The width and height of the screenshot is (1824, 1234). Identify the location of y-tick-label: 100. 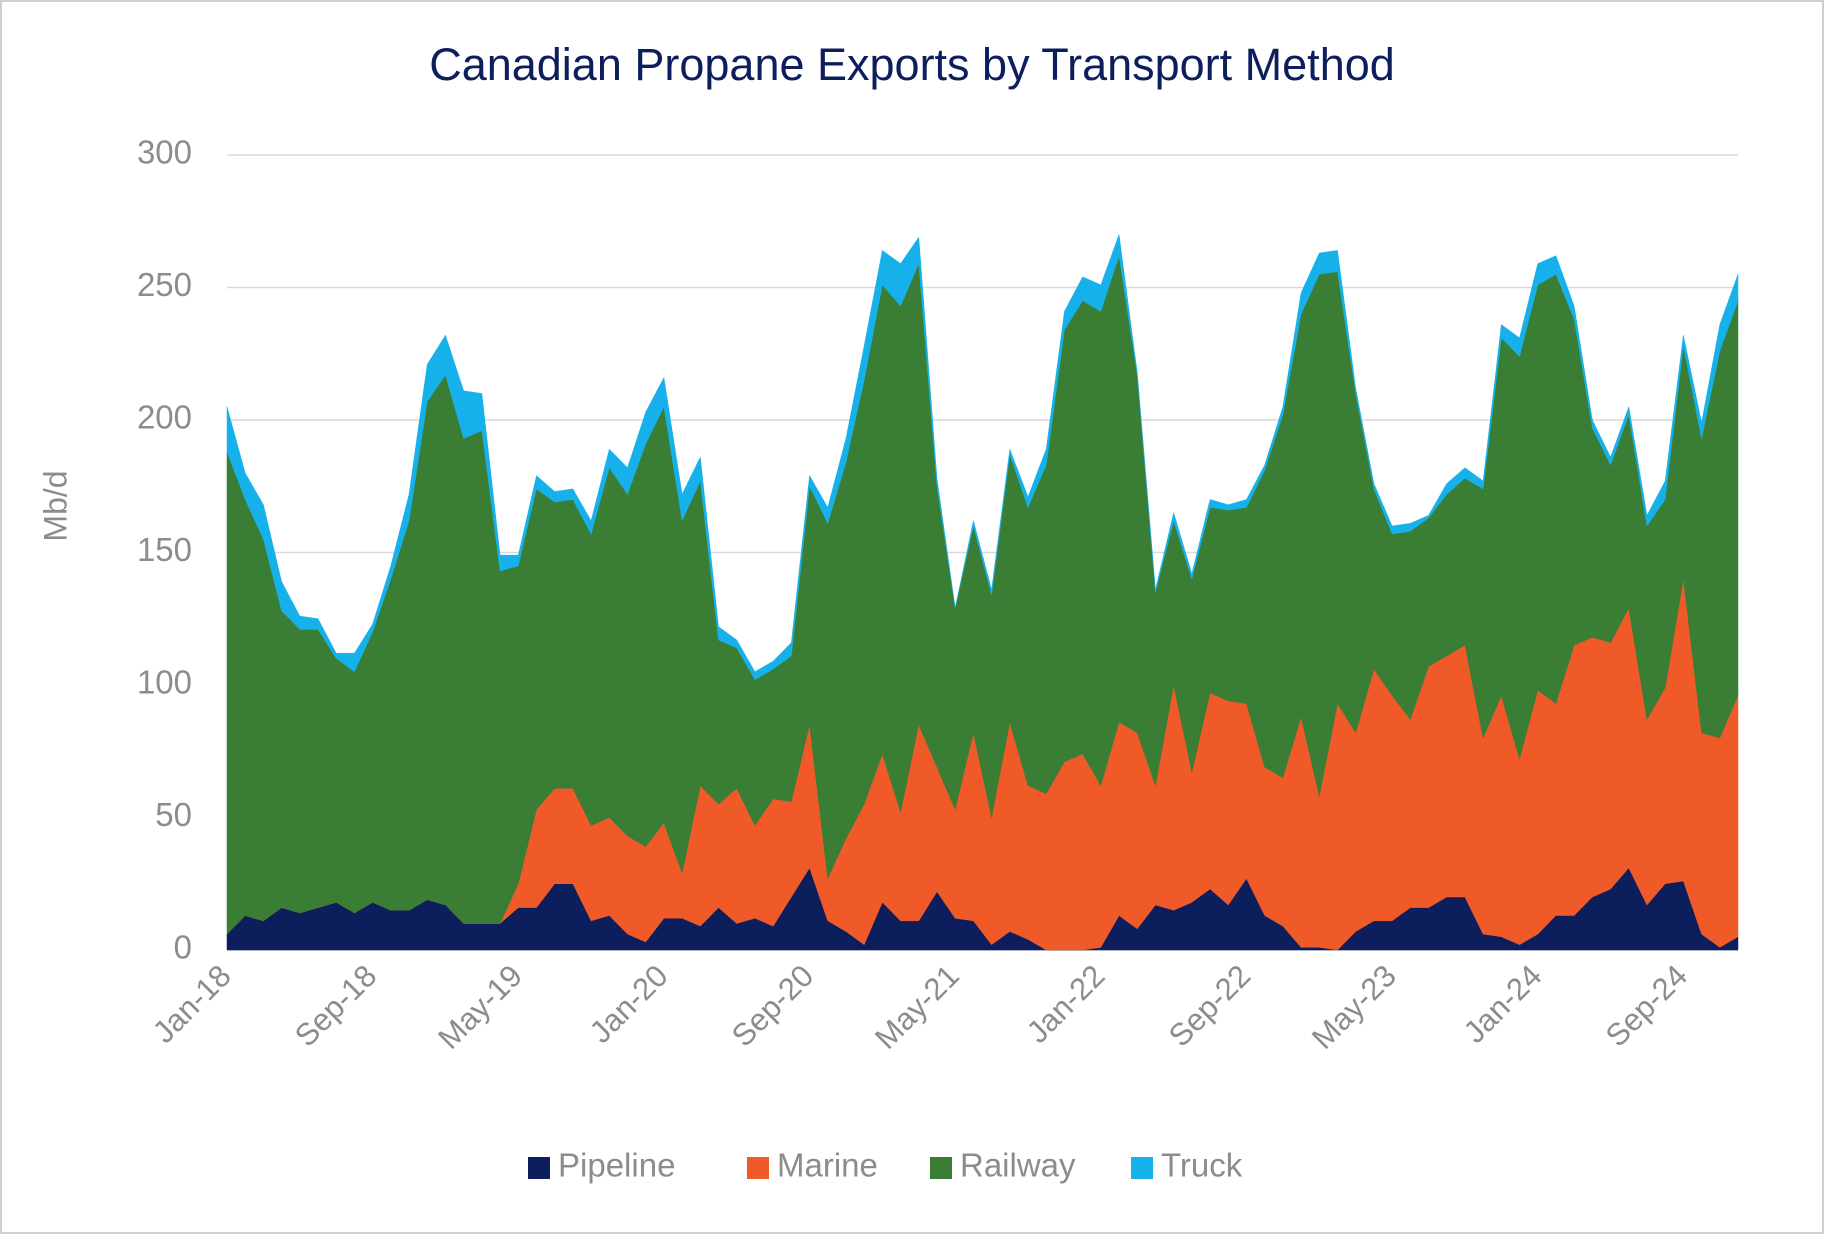
(164, 682).